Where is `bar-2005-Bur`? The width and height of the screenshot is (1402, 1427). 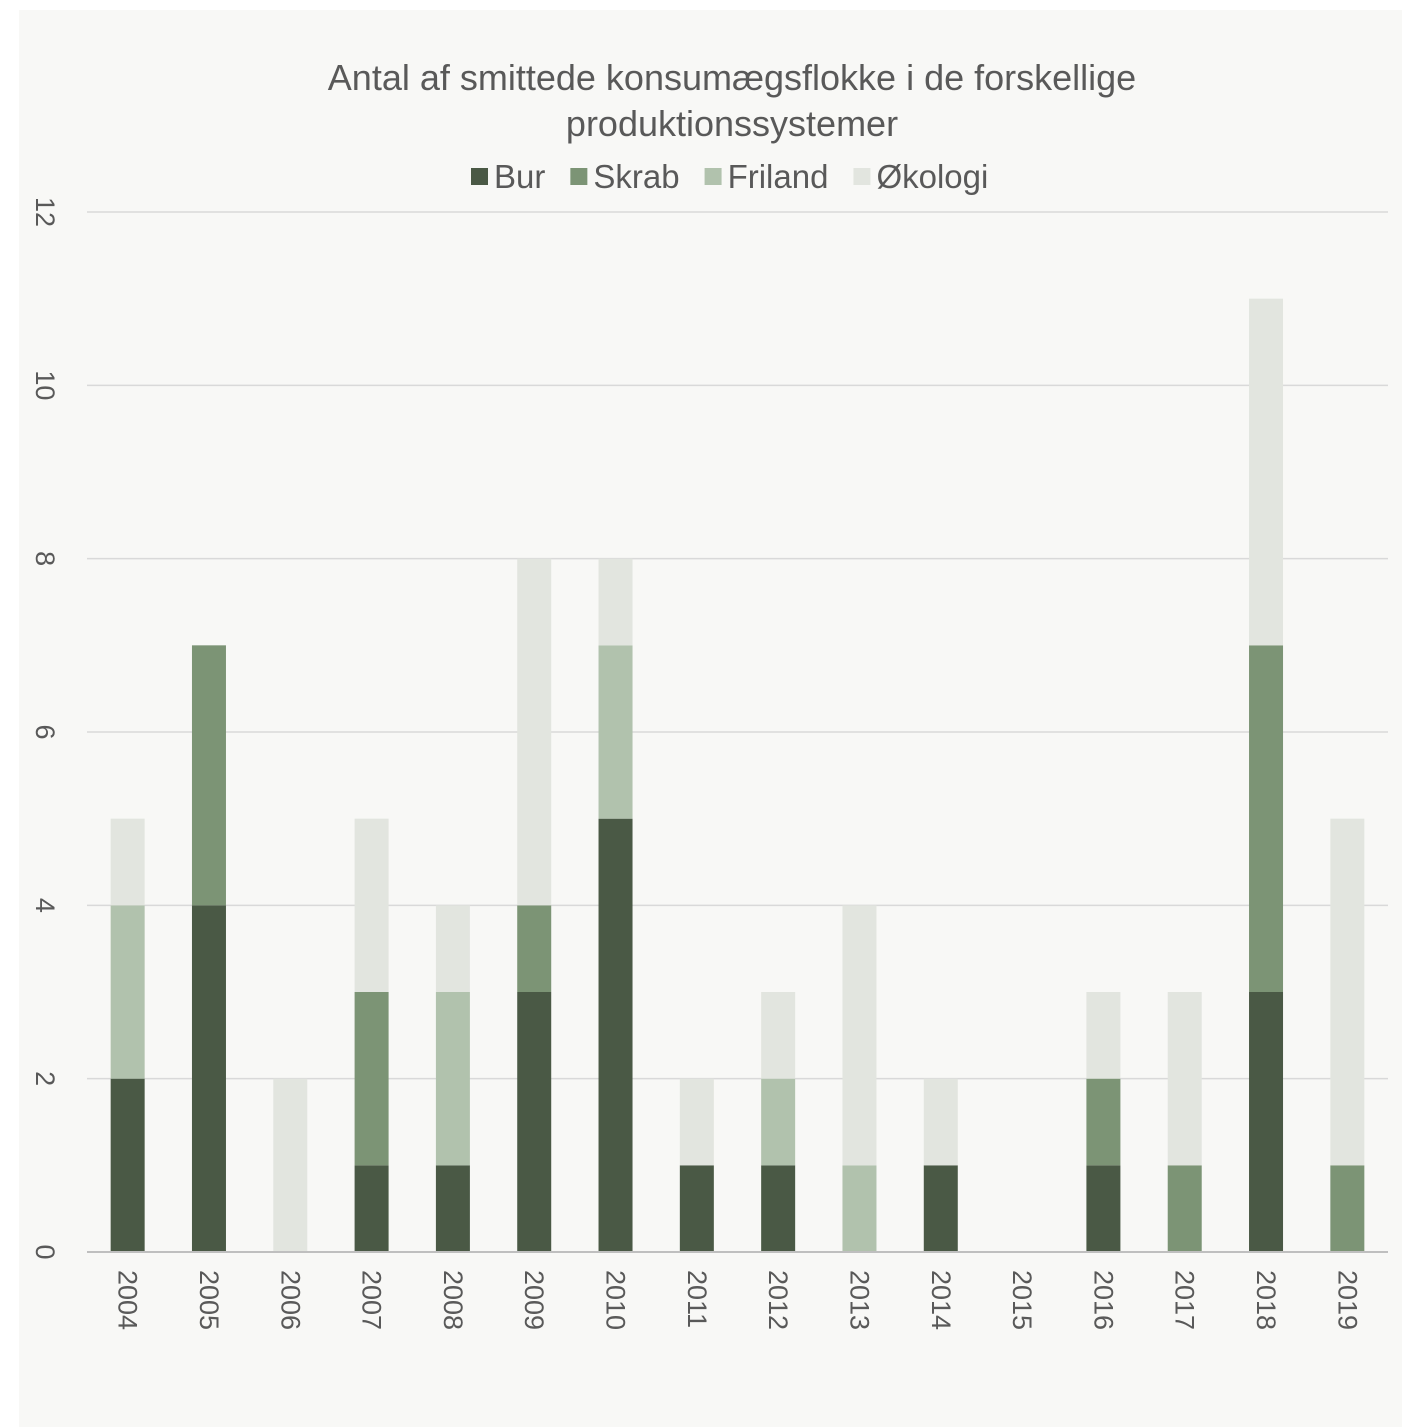 bar-2005-Bur is located at coordinates (208, 1078).